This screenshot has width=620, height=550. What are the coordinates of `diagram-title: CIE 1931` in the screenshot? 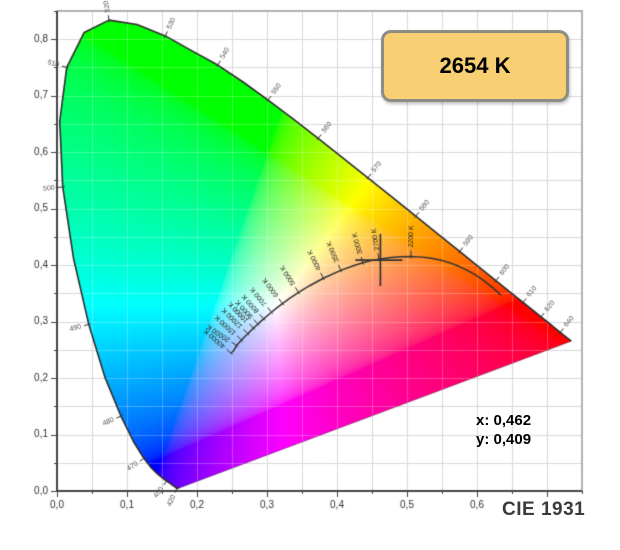 It's located at (544, 509).